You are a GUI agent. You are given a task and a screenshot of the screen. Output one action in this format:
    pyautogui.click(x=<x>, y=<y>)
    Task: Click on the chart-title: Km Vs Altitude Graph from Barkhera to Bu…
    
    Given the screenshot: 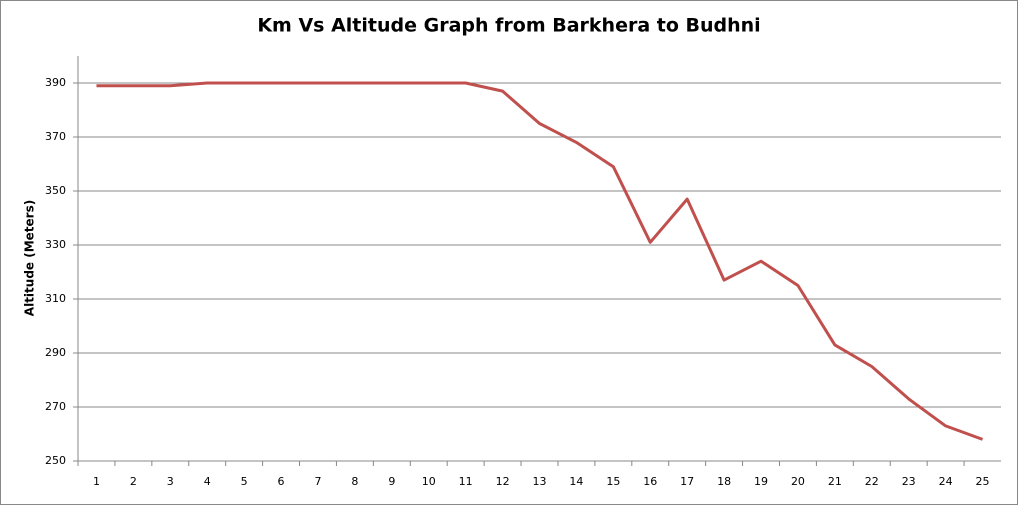 What is the action you would take?
    pyautogui.click(x=508, y=26)
    